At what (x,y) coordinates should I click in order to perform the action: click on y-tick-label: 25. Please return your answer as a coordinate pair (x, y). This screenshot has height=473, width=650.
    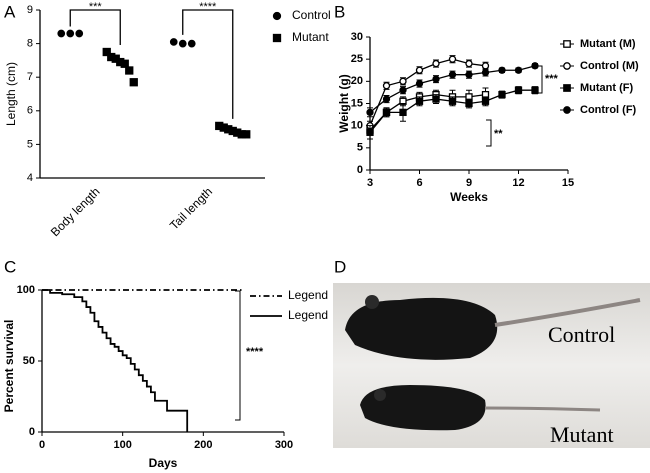
    Looking at the image, I should click on (357, 59).